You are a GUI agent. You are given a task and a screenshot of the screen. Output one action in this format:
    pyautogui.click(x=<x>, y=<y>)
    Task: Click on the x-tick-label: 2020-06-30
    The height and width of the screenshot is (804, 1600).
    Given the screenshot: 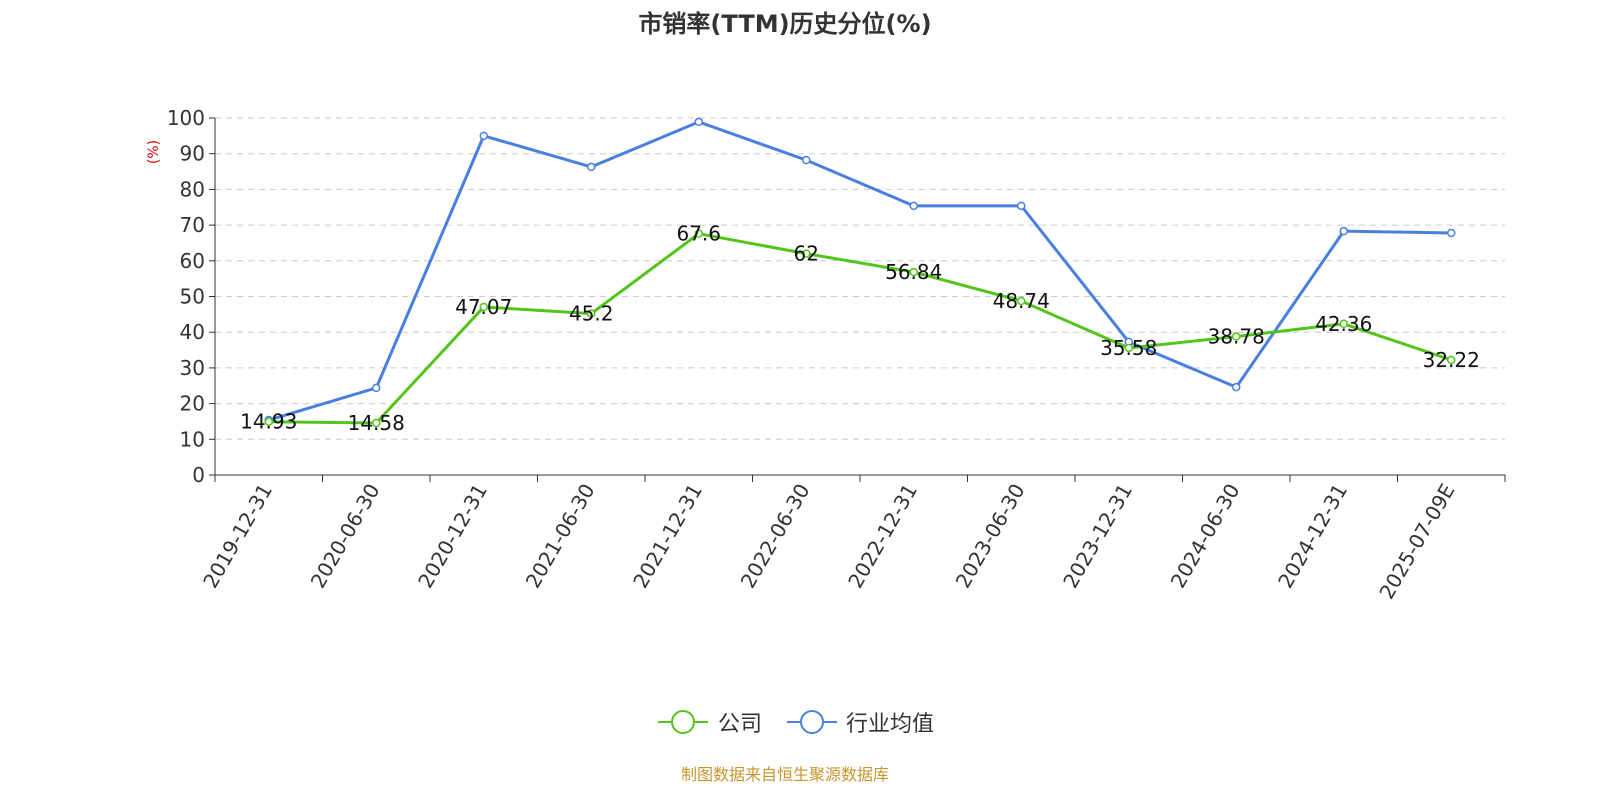 What is the action you would take?
    pyautogui.click(x=345, y=536)
    